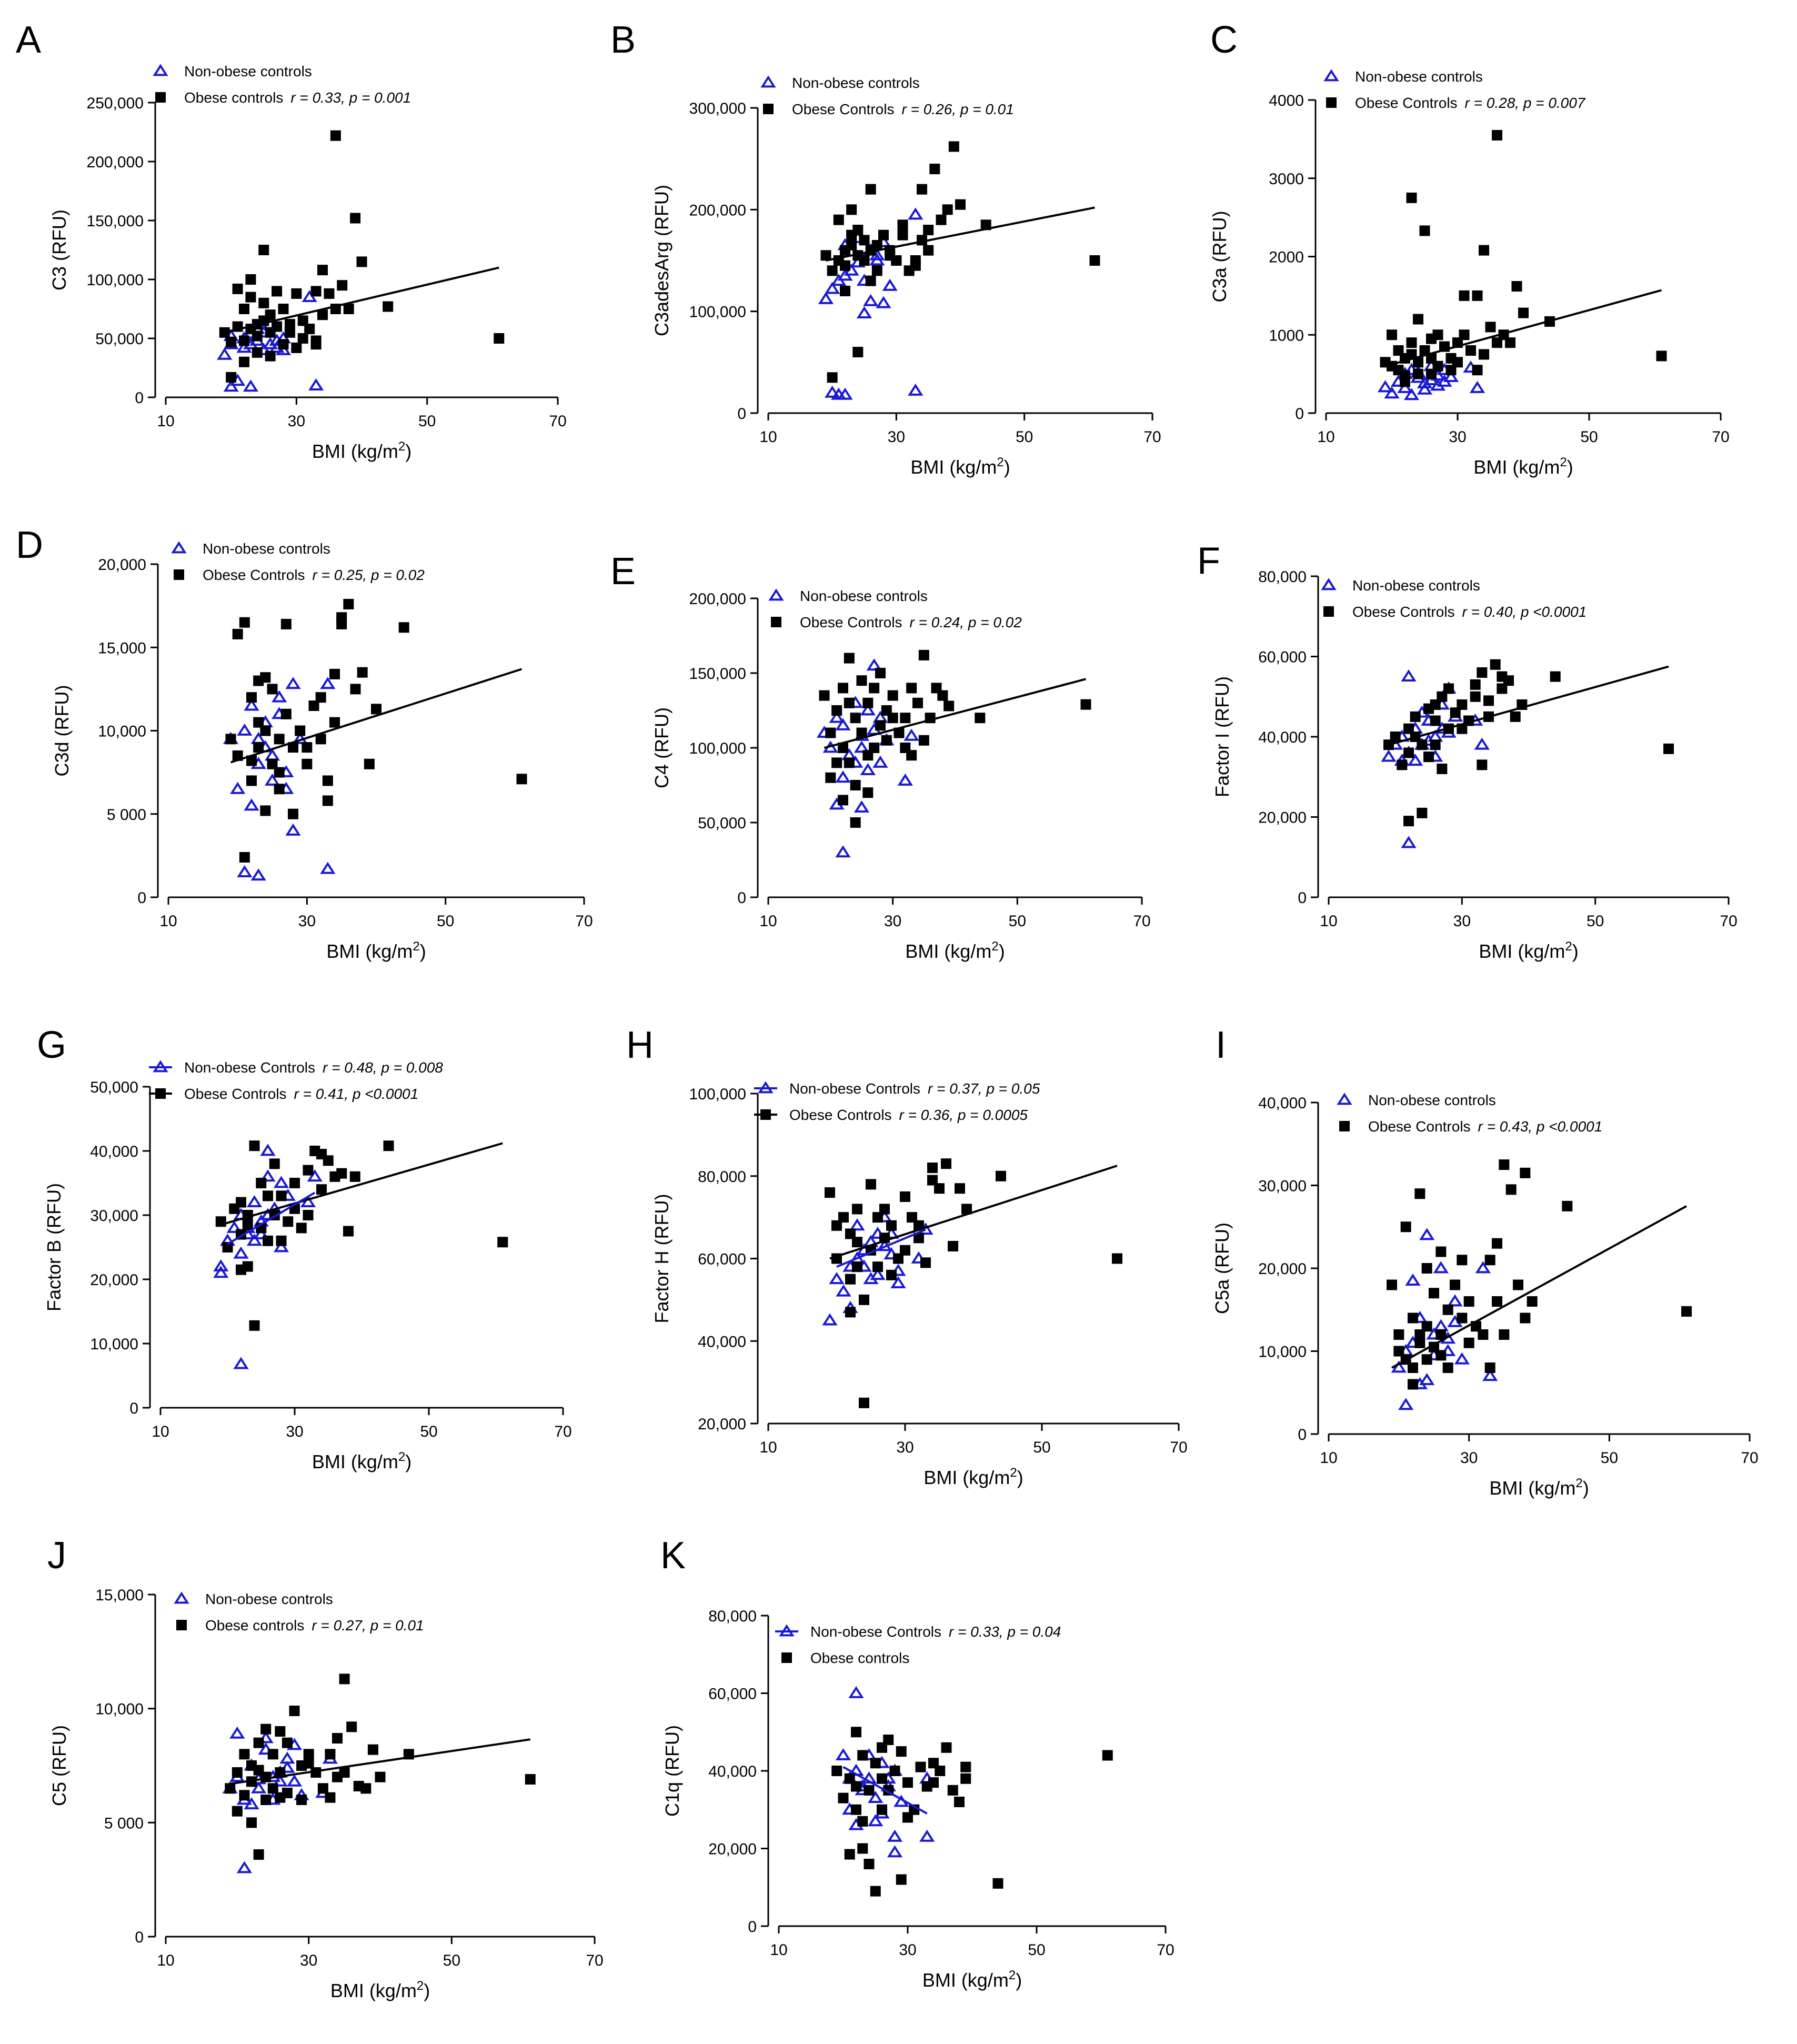 This screenshot has width=1797, height=2044. What do you see at coordinates (181, 1597) in the screenshot?
I see `legend-marker-nonobese` at bounding box center [181, 1597].